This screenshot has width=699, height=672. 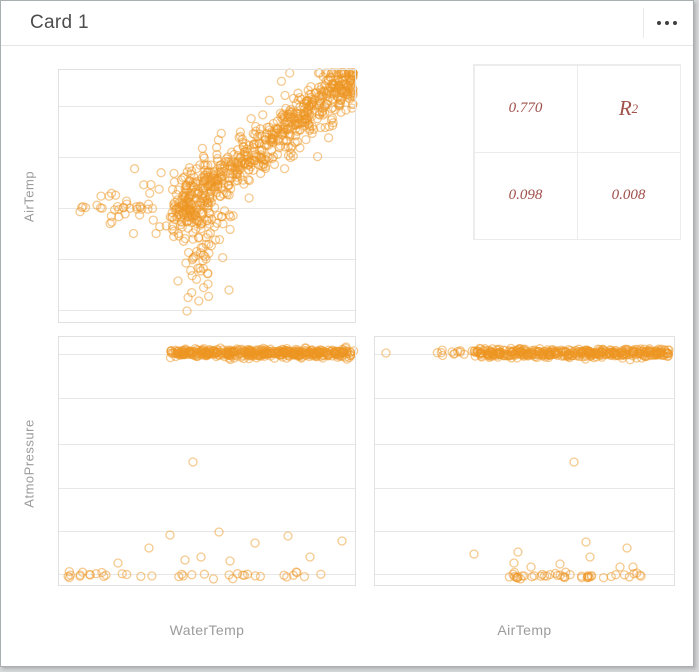 I want to click on card-header: Card 1, so click(x=347, y=23).